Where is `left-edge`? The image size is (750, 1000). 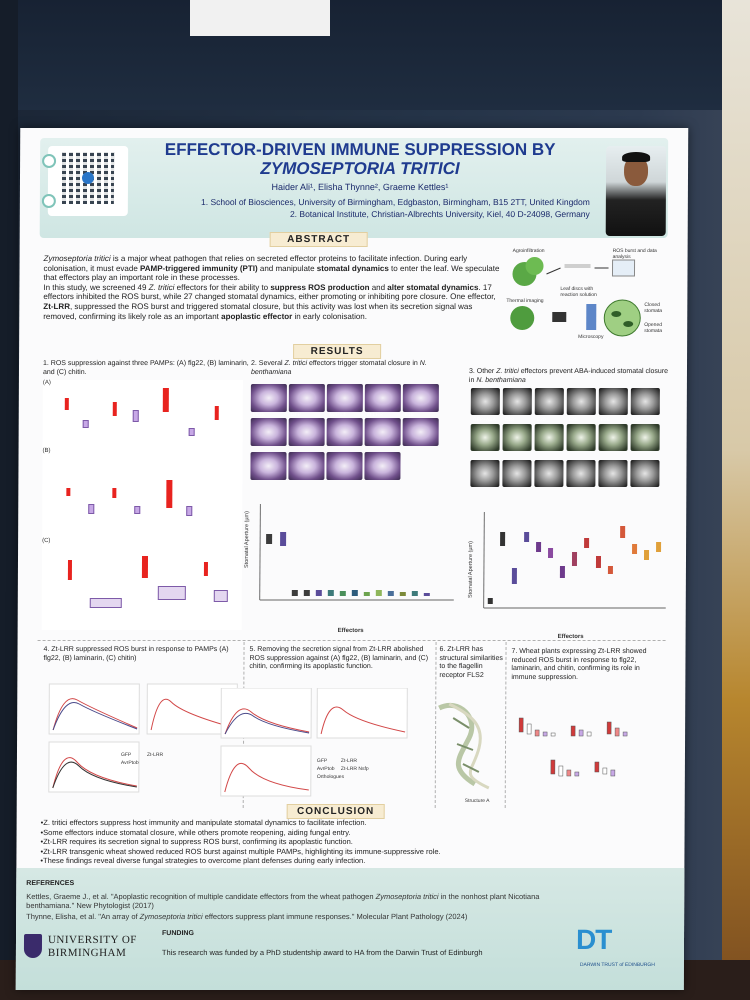 left-edge is located at coordinates (9, 500).